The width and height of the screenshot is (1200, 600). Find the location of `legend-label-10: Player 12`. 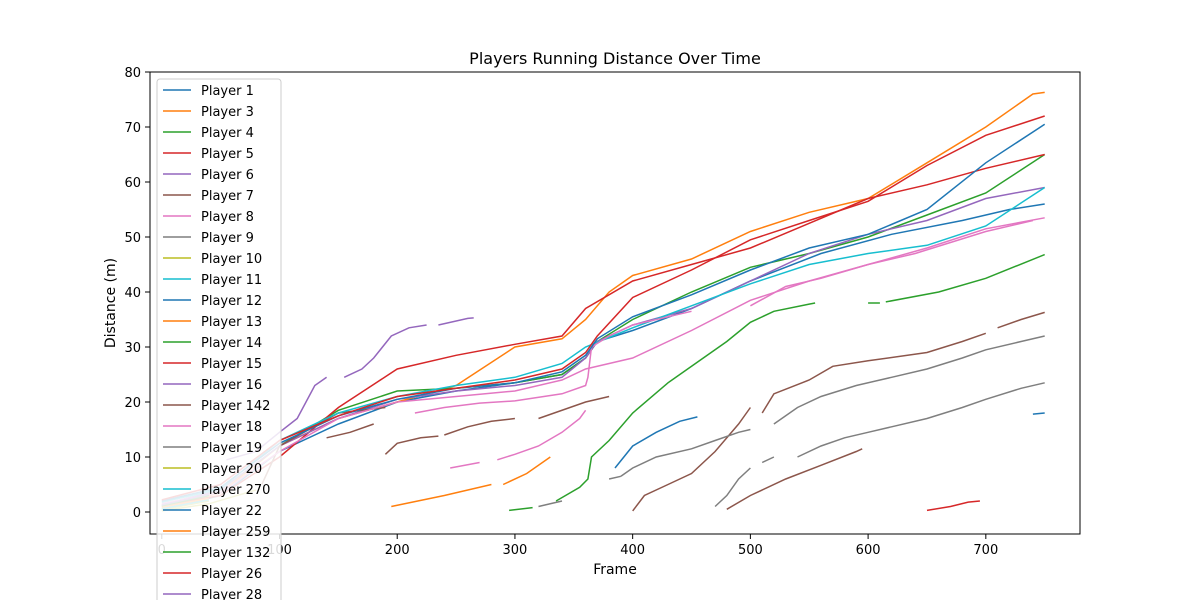

legend-label-10: Player 12 is located at coordinates (231, 301).